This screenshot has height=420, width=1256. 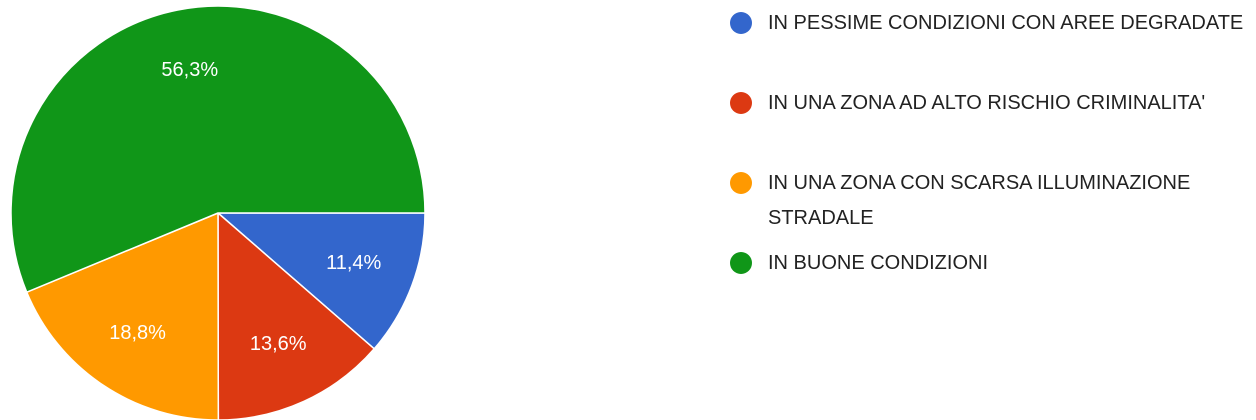 What do you see at coordinates (987, 103) in the screenshot?
I see `legend-label: IN UNA ZONA AD ALTO RISCHIO CRIMINALITA'` at bounding box center [987, 103].